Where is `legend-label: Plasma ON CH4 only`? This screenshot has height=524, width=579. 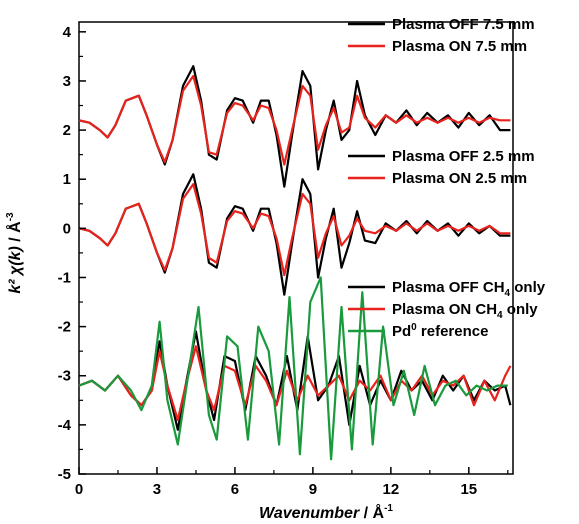 legend-label: Plasma ON CH4 only is located at coordinates (465, 311).